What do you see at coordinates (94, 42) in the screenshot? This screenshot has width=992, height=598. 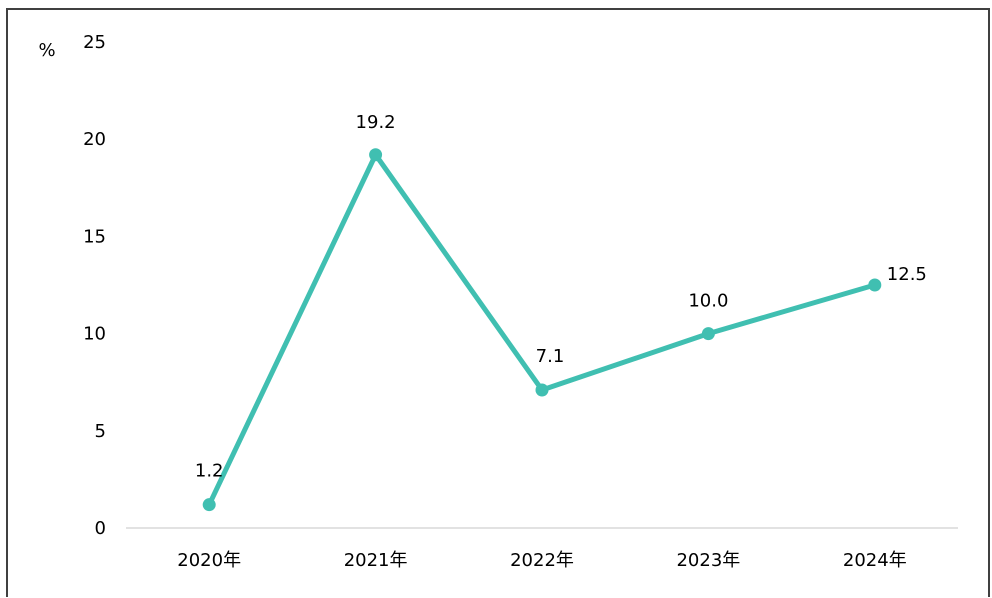 I see `y-tick-label: 25` at bounding box center [94, 42].